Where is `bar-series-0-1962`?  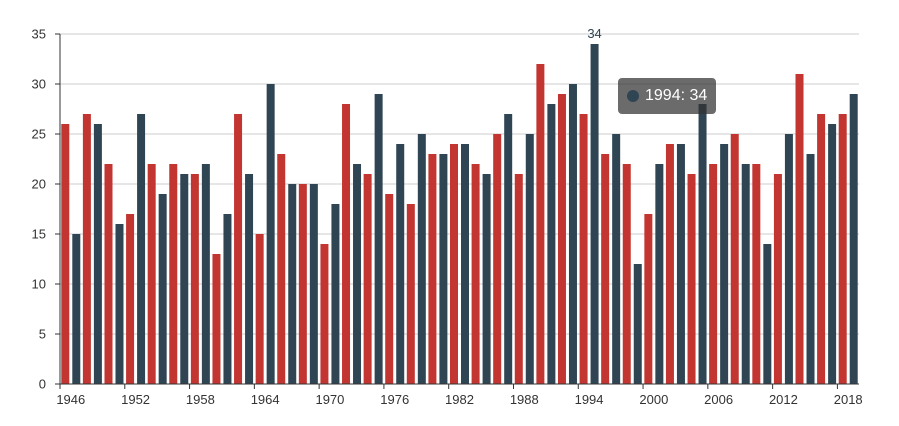 bar-series-0-1962 is located at coordinates (238, 249).